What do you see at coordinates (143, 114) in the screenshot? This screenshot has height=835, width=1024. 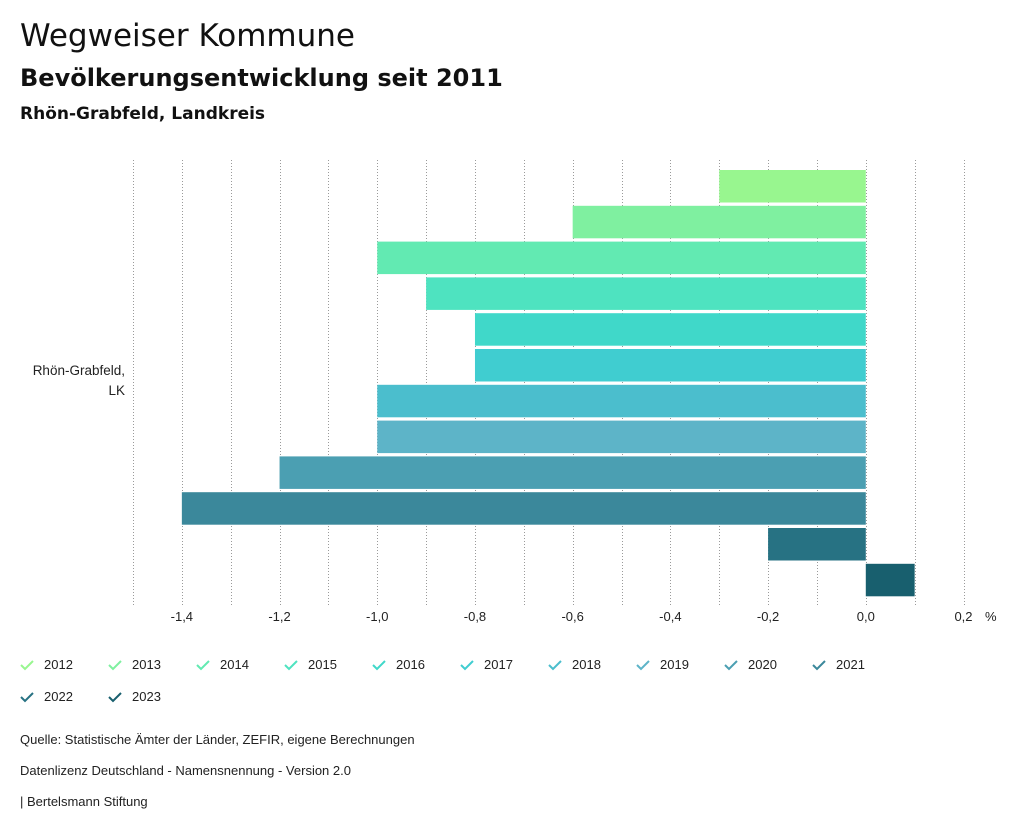 I see `region-name: Rhön-Grabfeld, Landkreis` at bounding box center [143, 114].